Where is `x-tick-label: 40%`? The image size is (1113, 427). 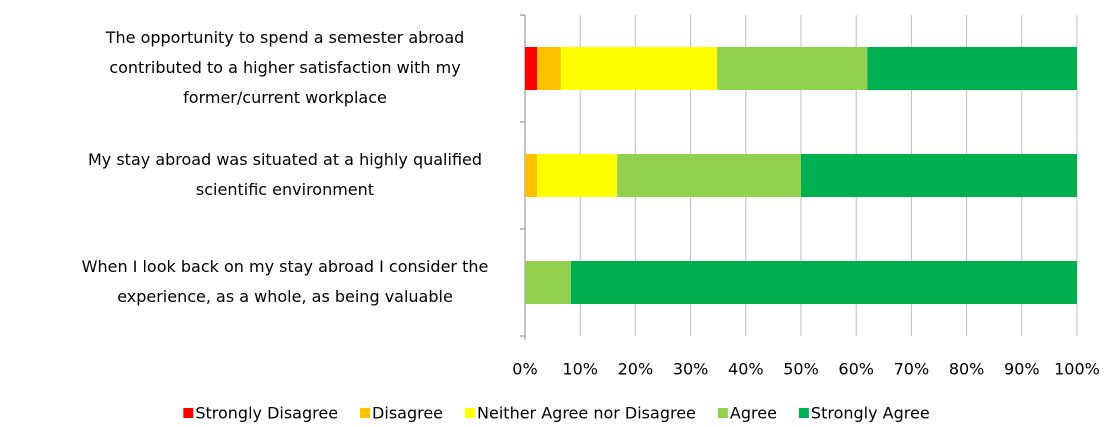
x-tick-label: 40% is located at coordinates (746, 369).